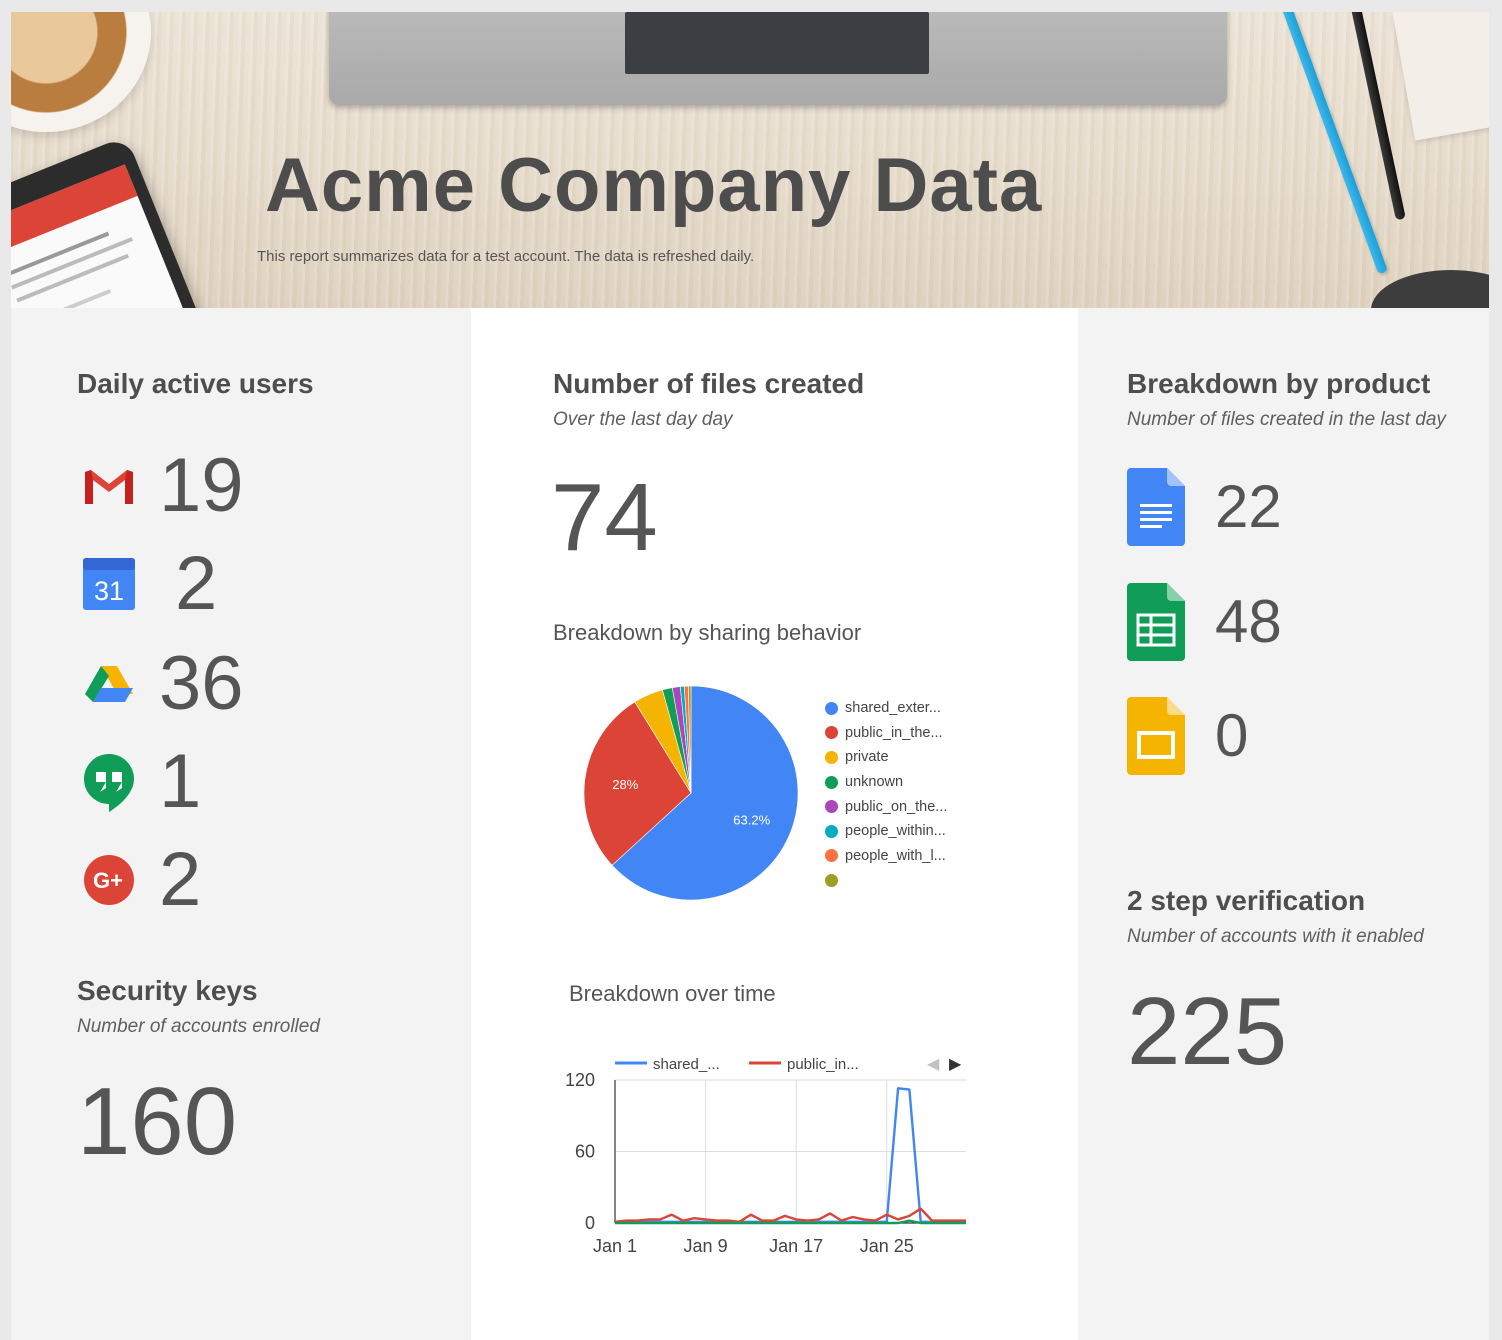  I want to click on dau-value-google-plus: 2, so click(180, 879).